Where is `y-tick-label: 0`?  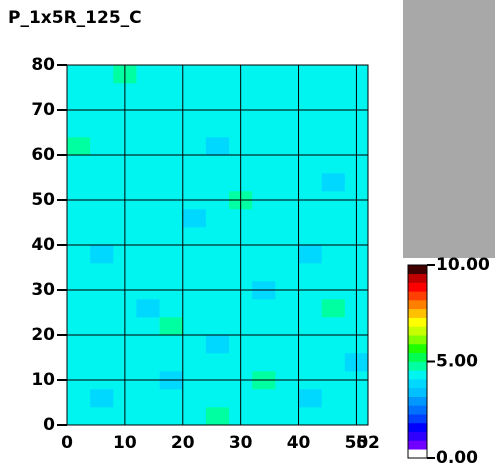
y-tick-label: 0 is located at coordinates (49, 425).